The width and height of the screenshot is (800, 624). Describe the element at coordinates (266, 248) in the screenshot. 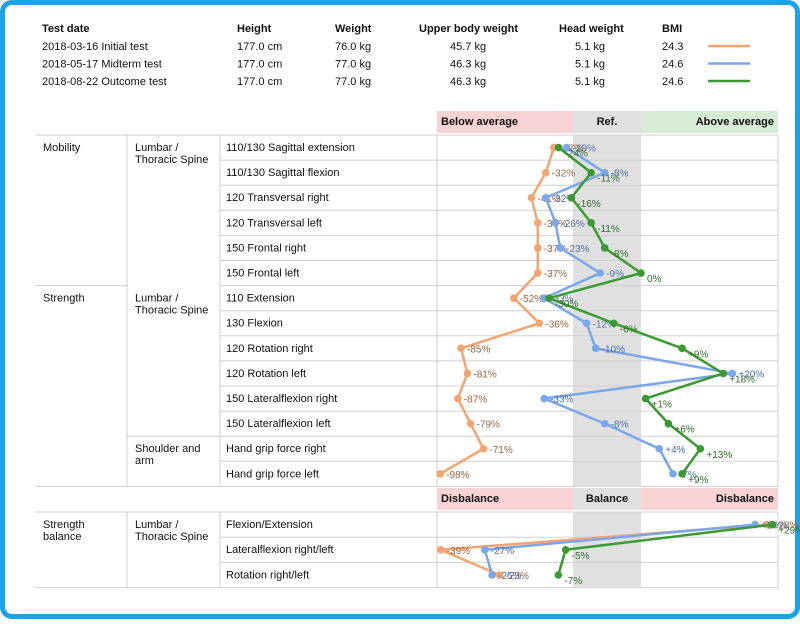

I see `row-label: 150 Frontal right` at that location.